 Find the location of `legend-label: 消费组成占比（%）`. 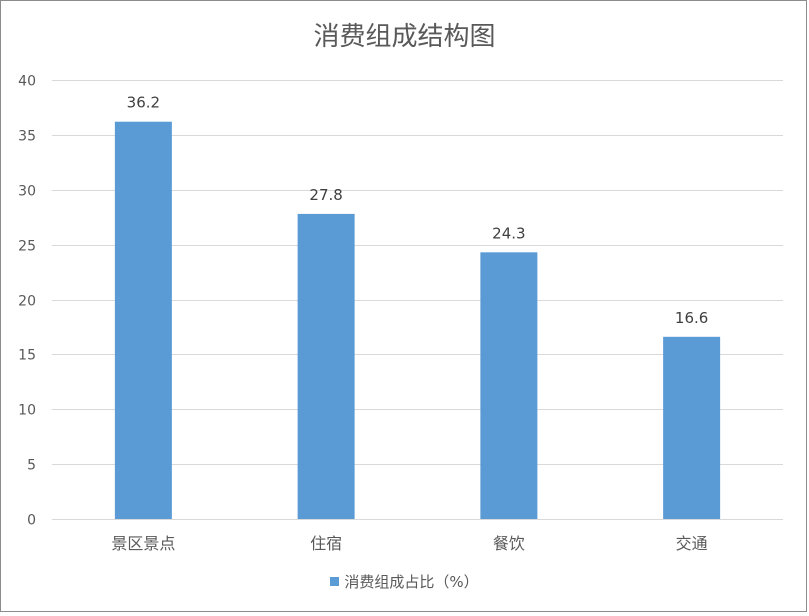

legend-label: 消费组成占比（%） is located at coordinates (411, 582).